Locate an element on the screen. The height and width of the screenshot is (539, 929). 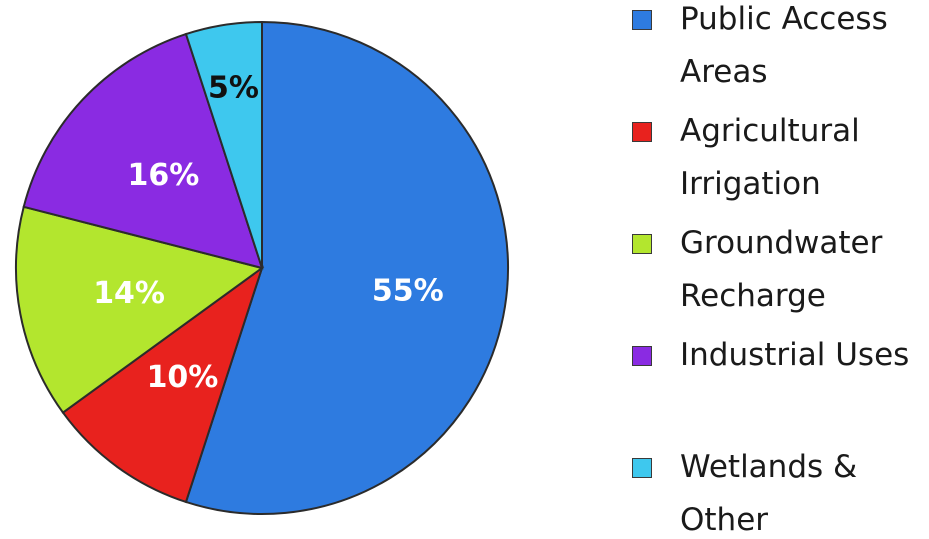
legend-label: Agricultural Irrigation is located at coordinates (770, 157).